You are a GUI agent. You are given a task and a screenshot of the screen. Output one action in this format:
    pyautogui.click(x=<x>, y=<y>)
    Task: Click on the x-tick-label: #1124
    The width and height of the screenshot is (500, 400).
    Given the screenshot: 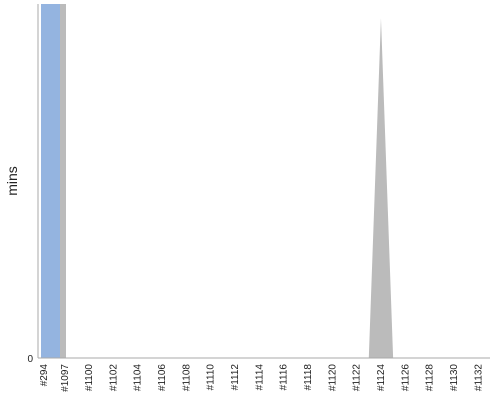 What is the action you would take?
    pyautogui.click(x=381, y=378)
    